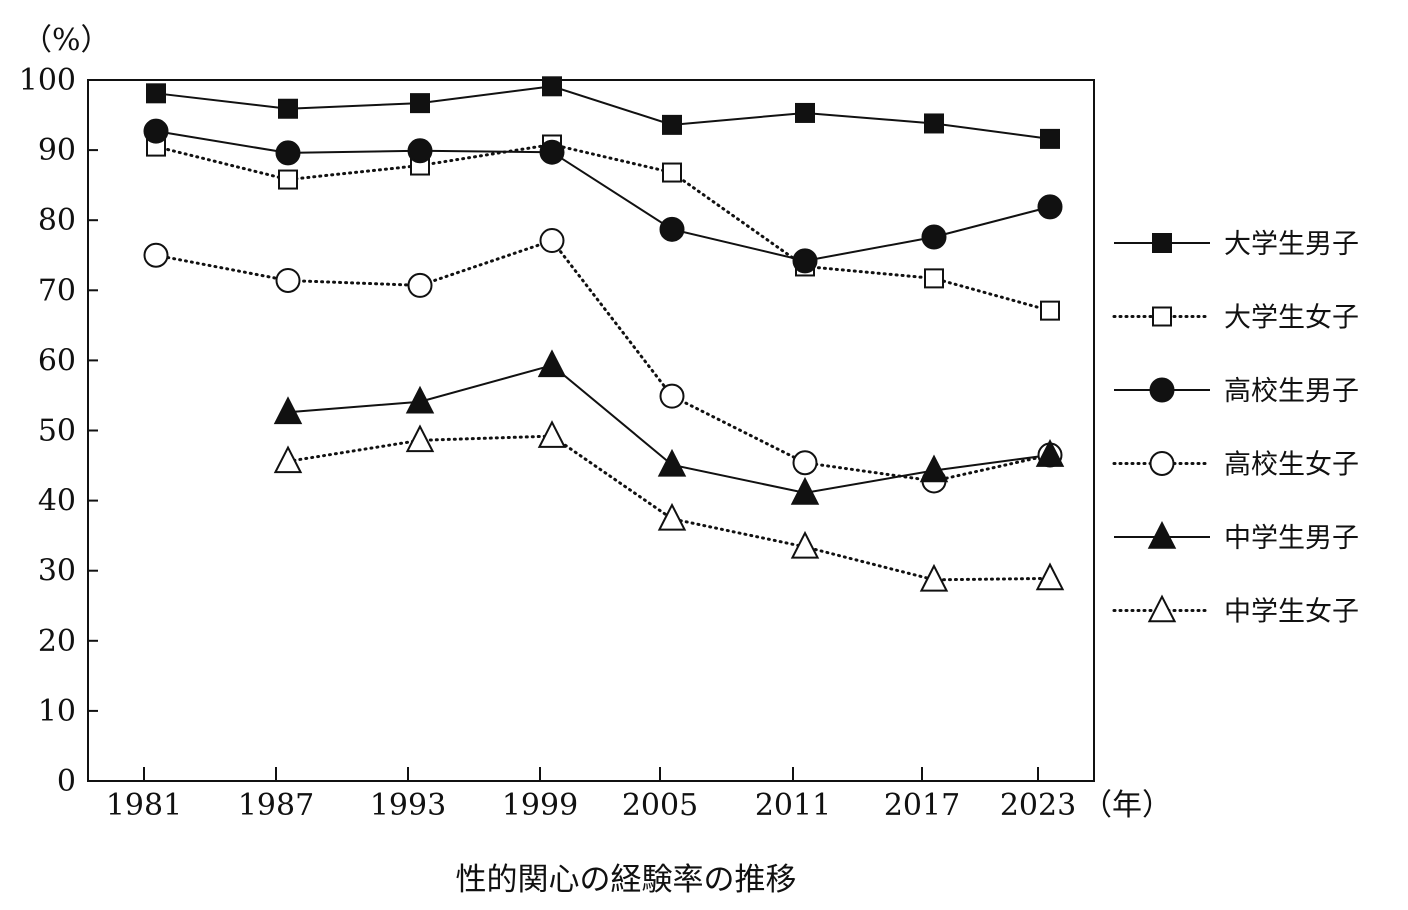  I want to click on y-tick-label: 100, so click(47, 80).